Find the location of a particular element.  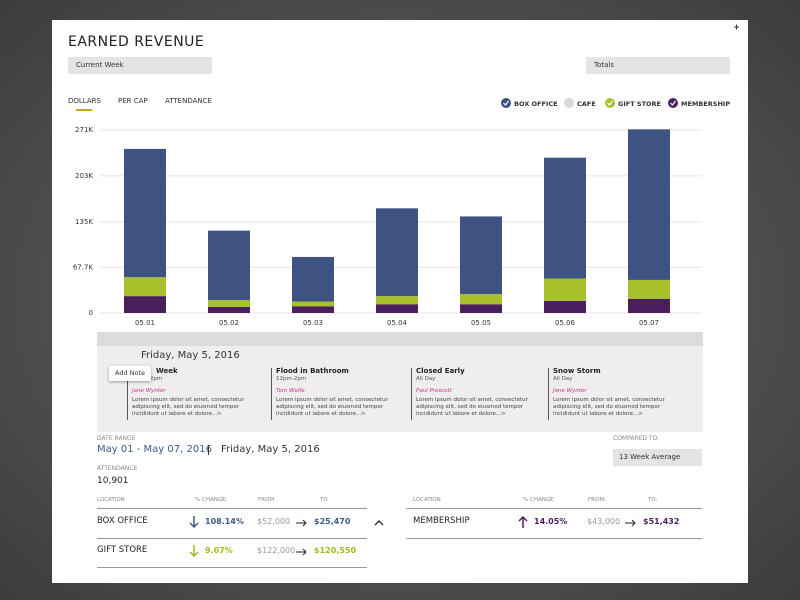

attendance-label: ATTENDANCE is located at coordinates (117, 468).